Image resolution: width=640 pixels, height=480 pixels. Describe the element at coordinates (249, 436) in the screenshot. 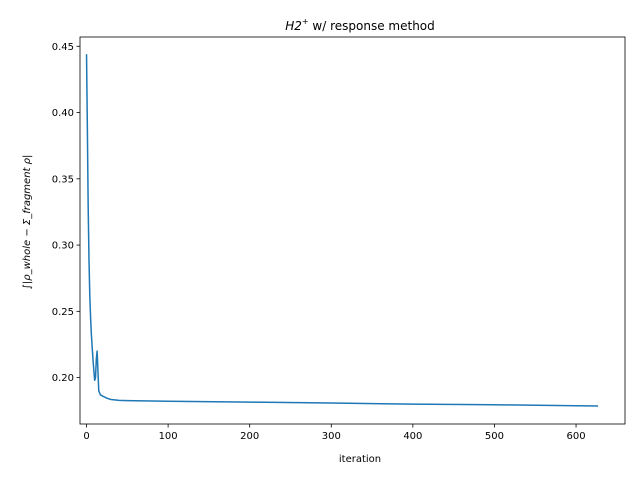

I see `x-tick-label: 200` at that location.